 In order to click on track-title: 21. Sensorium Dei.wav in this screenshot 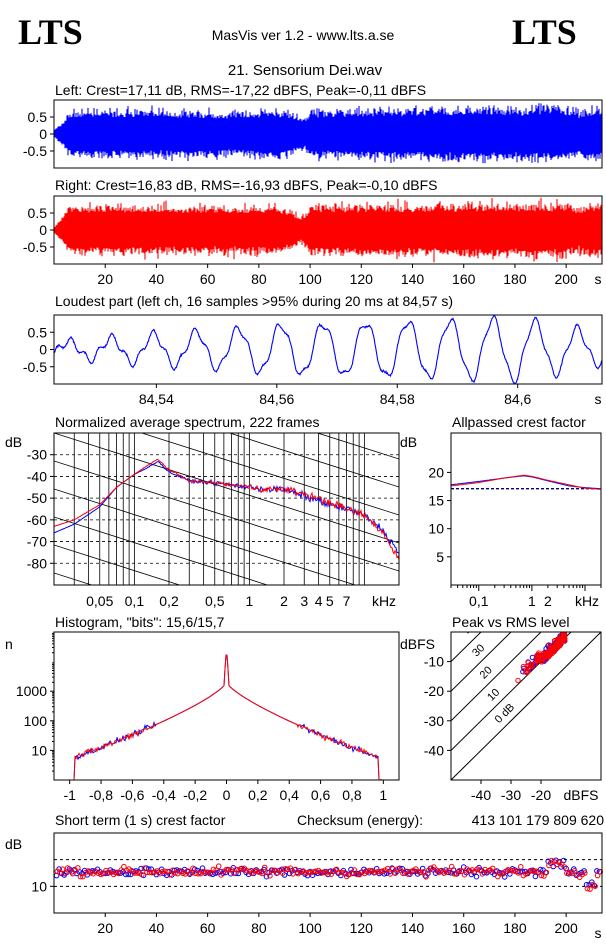, I will do `click(305, 70)`.